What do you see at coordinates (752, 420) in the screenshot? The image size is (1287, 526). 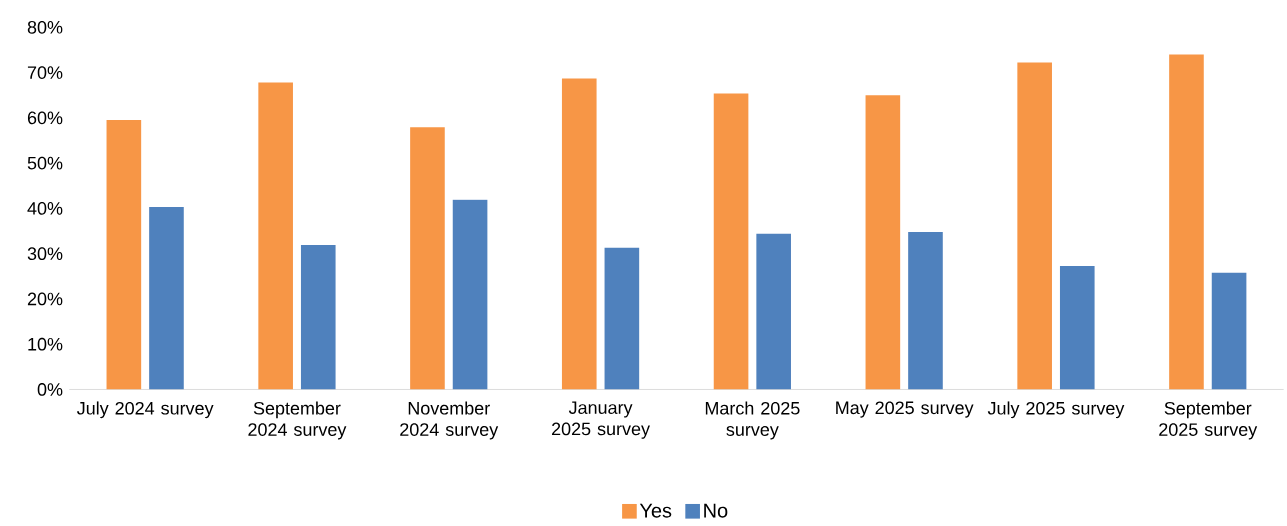 I see `x-tick-label: March 2025 survey` at bounding box center [752, 420].